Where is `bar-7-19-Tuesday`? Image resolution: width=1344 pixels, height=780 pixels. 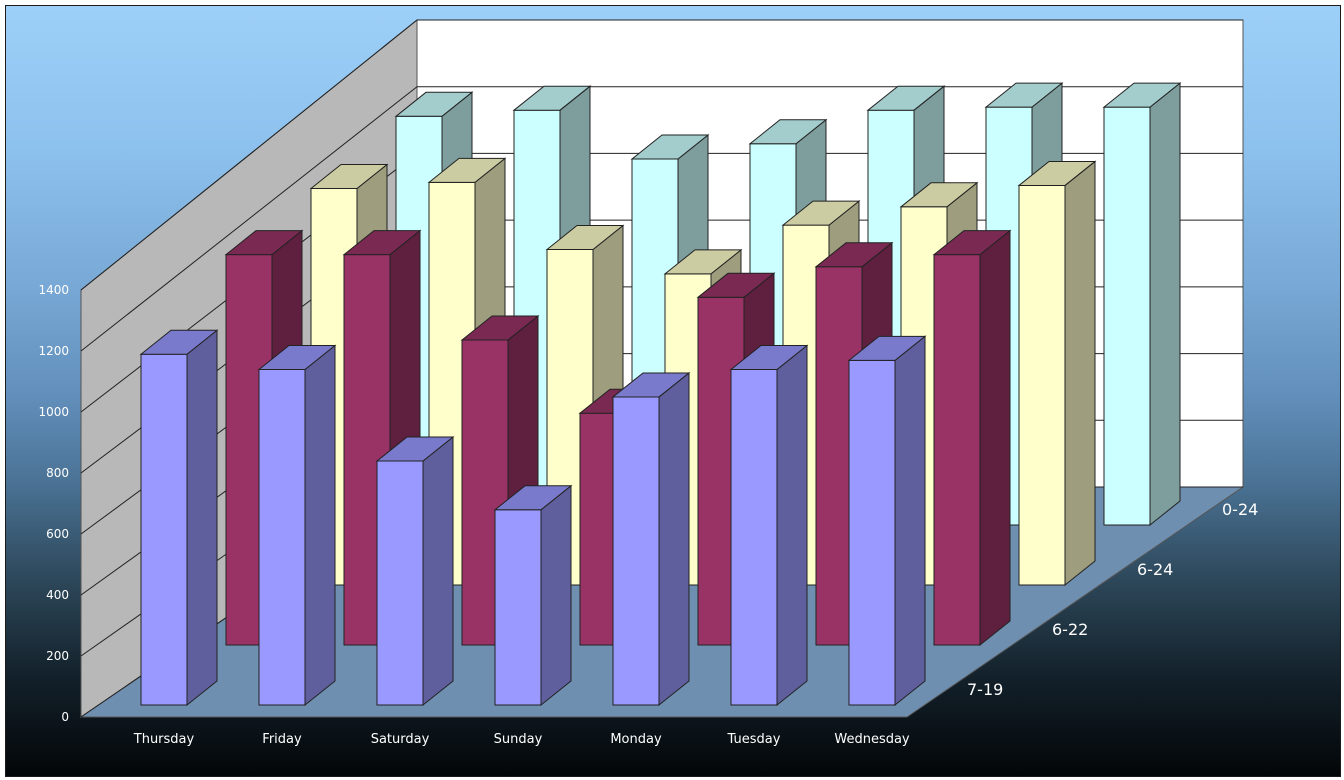
bar-7-19-Tuesday is located at coordinates (754, 537).